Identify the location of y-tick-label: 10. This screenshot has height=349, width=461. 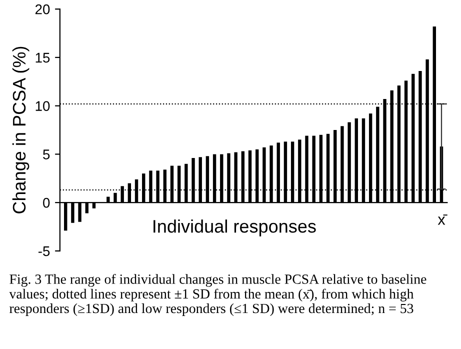
(43, 106).